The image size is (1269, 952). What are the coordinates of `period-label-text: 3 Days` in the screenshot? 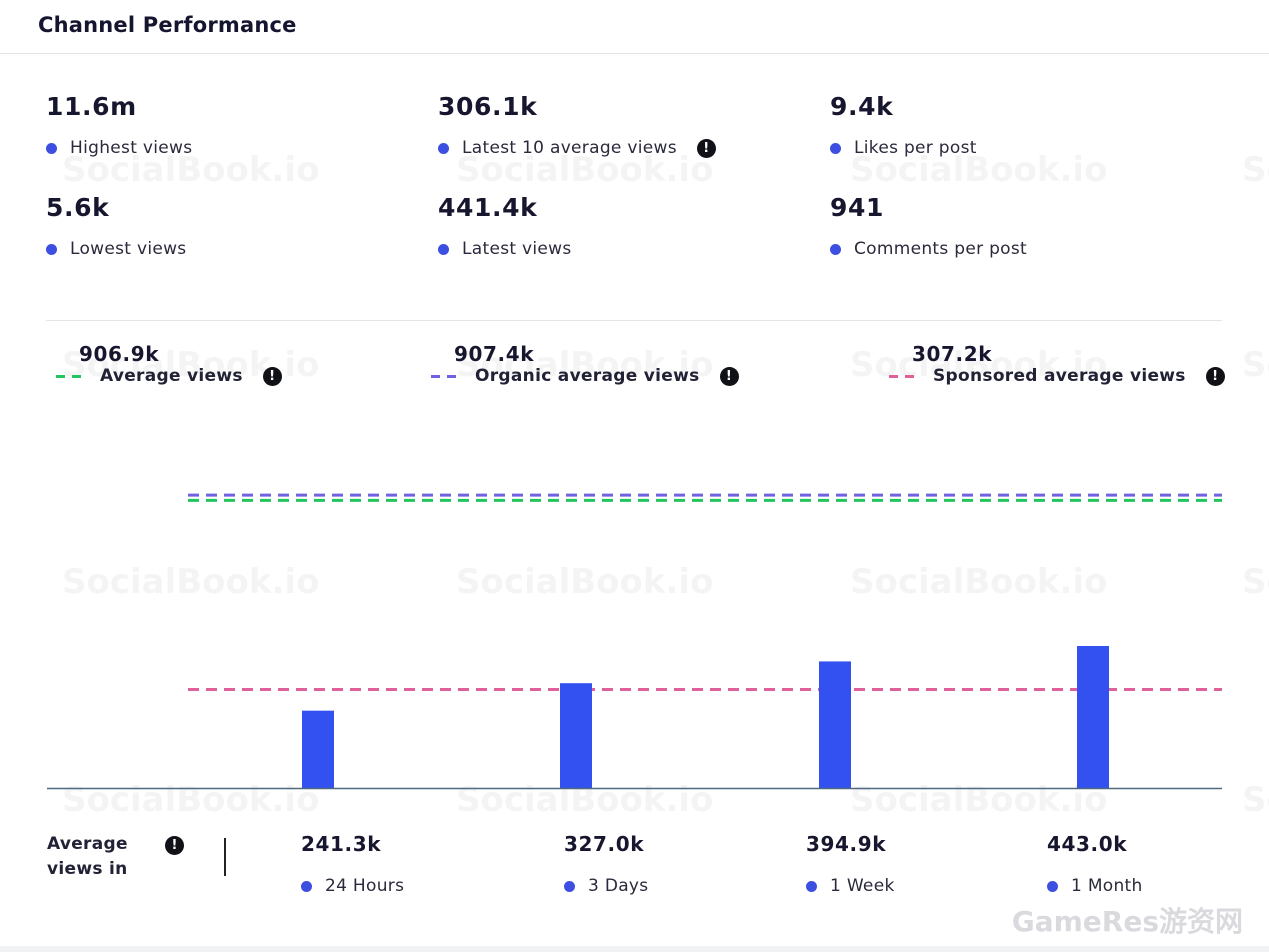 It's located at (618, 886).